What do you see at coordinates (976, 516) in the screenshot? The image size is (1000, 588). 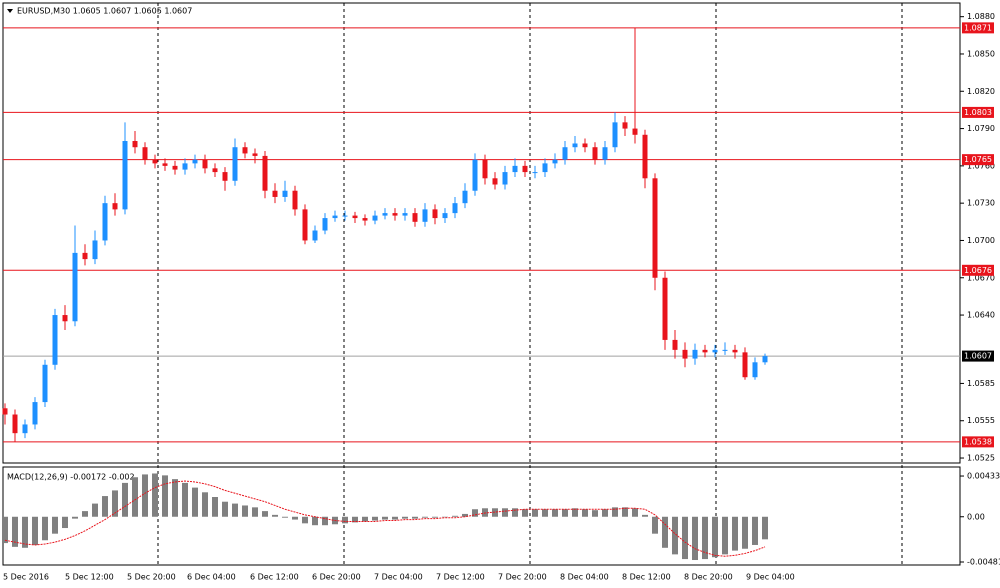 I see `macd-y-tick-label: 0.00` at bounding box center [976, 516].